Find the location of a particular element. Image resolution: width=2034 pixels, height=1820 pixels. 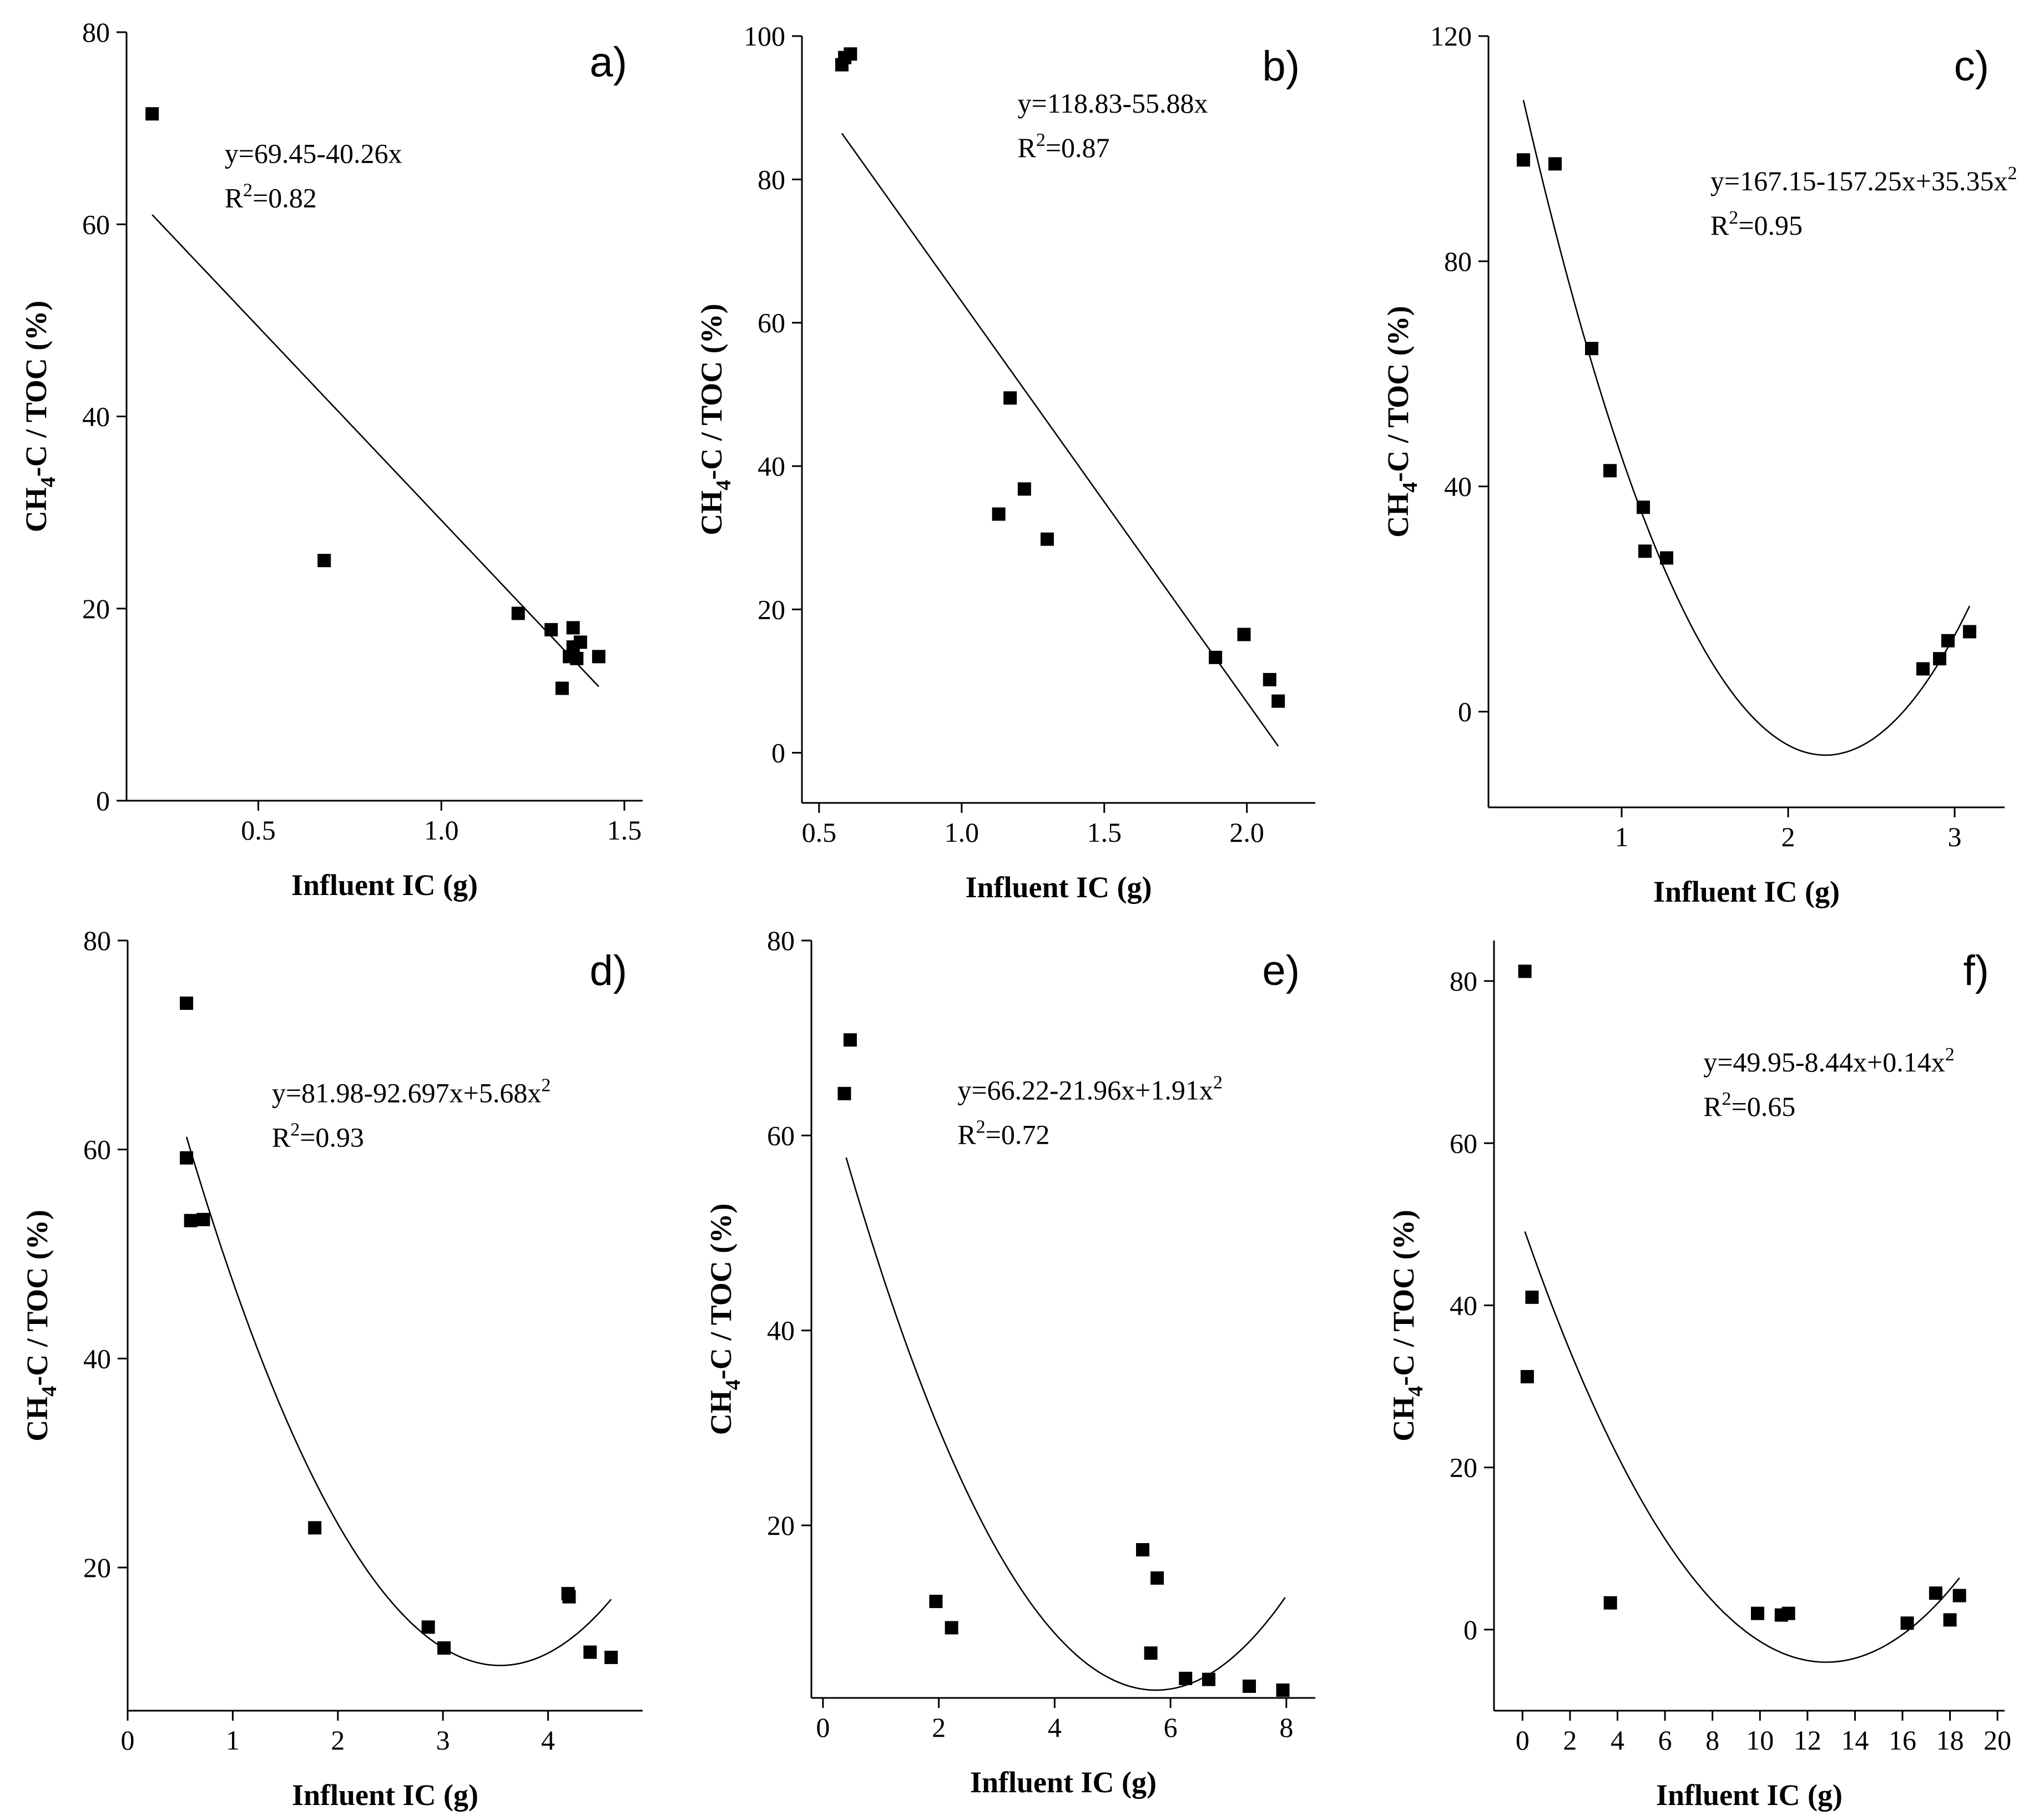

fit-equation: y=81.98-92.697x+5.68x2 is located at coordinates (411, 1092).